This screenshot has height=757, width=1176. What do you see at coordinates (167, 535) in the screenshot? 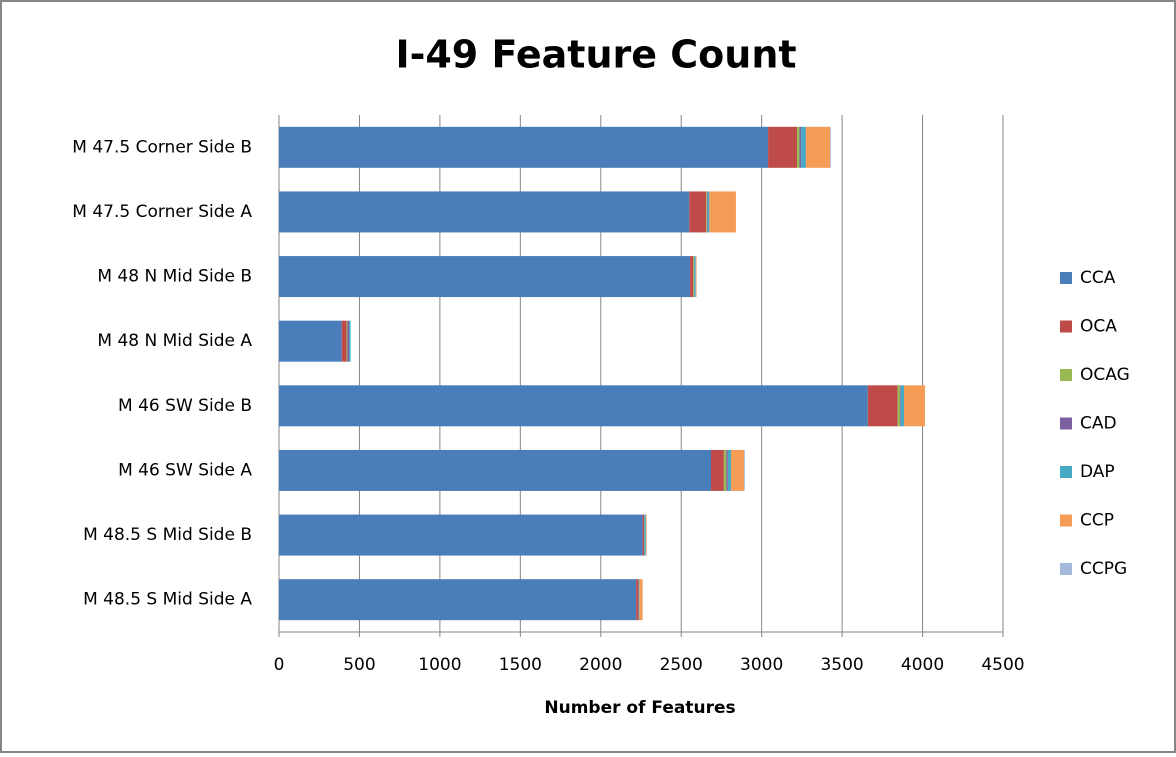
I see `y-tick-label: M 48.5 S Mid Side B` at bounding box center [167, 535].